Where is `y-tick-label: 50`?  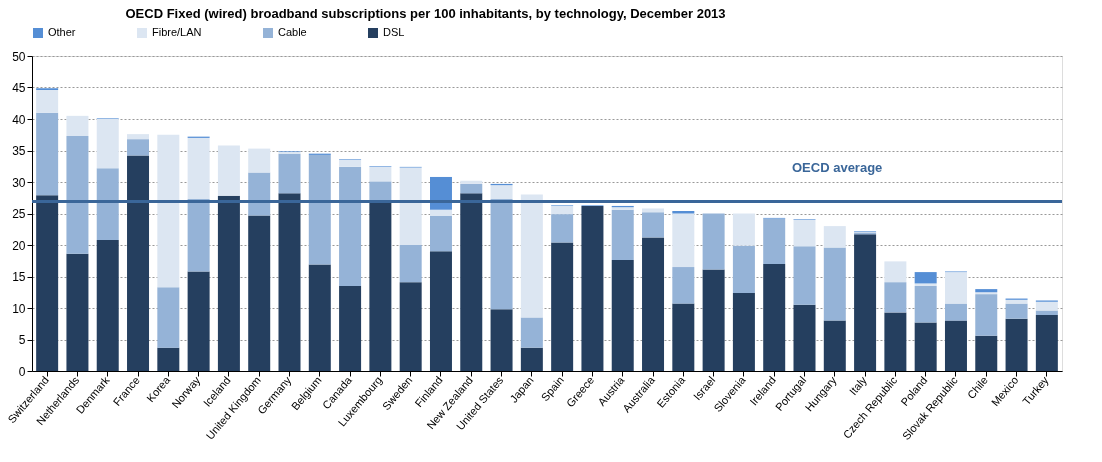
y-tick-label: 50 is located at coordinates (19, 56).